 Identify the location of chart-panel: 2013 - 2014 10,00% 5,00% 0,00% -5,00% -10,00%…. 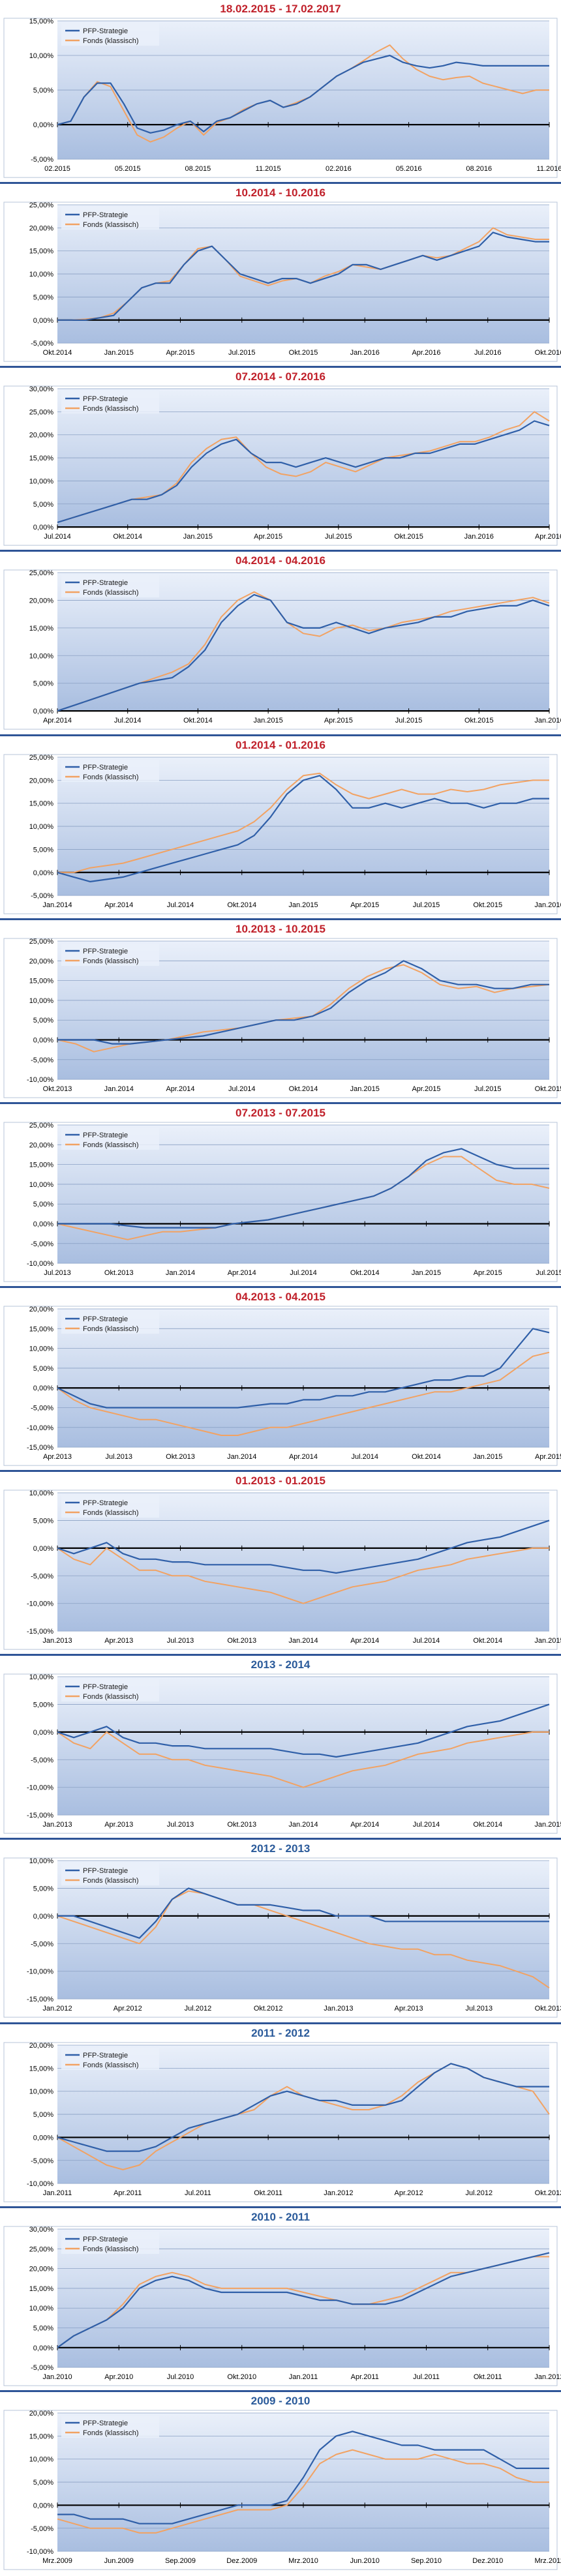
(280, 1748).